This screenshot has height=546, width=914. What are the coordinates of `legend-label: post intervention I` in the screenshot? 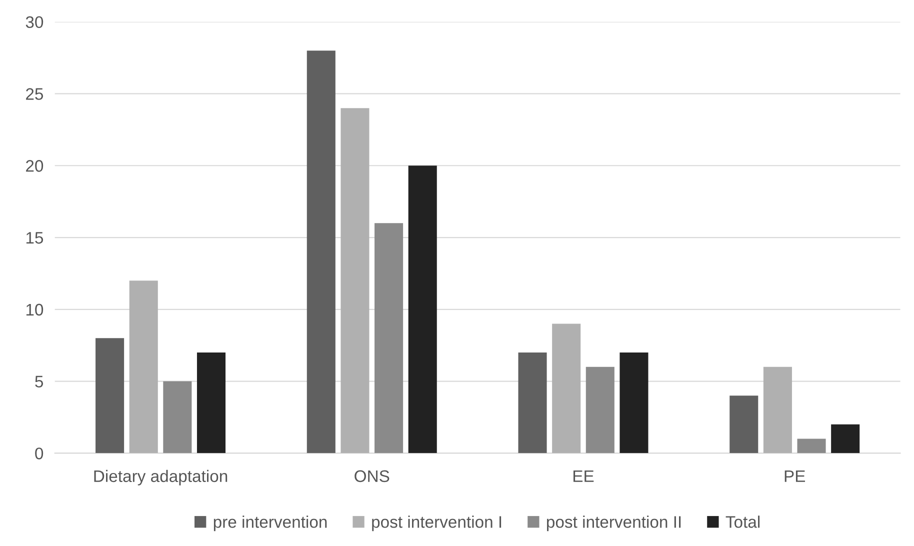 It's located at (437, 524).